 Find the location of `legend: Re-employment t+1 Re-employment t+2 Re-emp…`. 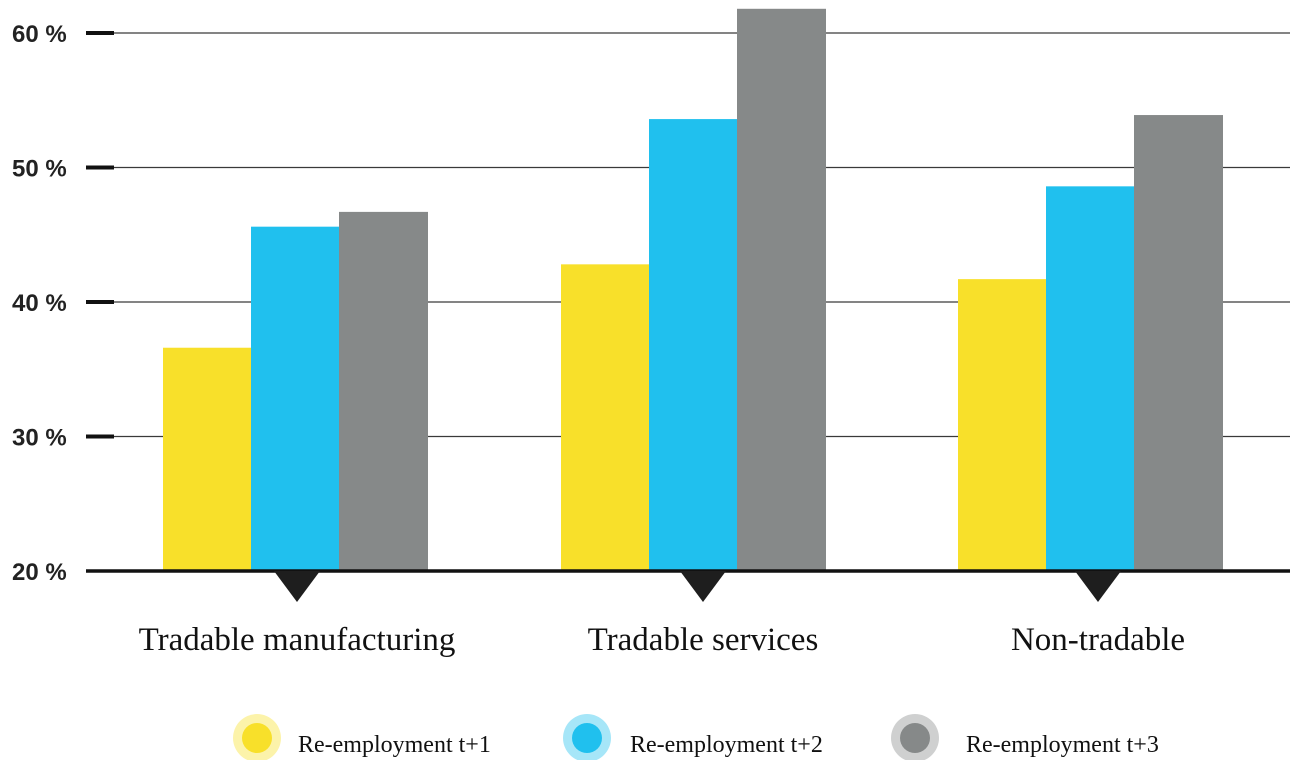

legend: Re-employment t+1 Re-employment t+2 Re-emp… is located at coordinates (696, 737).